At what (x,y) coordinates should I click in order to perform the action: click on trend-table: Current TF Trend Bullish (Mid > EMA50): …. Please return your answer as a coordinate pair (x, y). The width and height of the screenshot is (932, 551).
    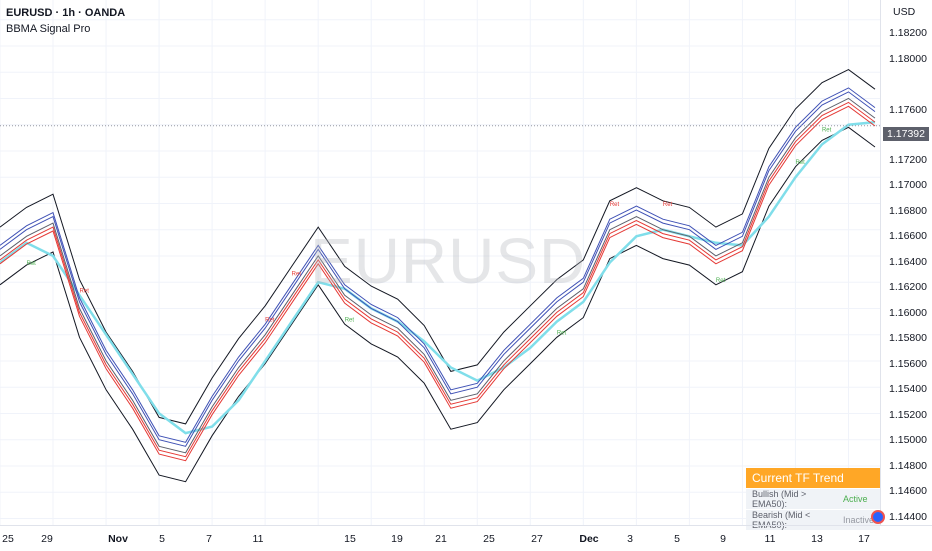
    Looking at the image, I should click on (813, 499).